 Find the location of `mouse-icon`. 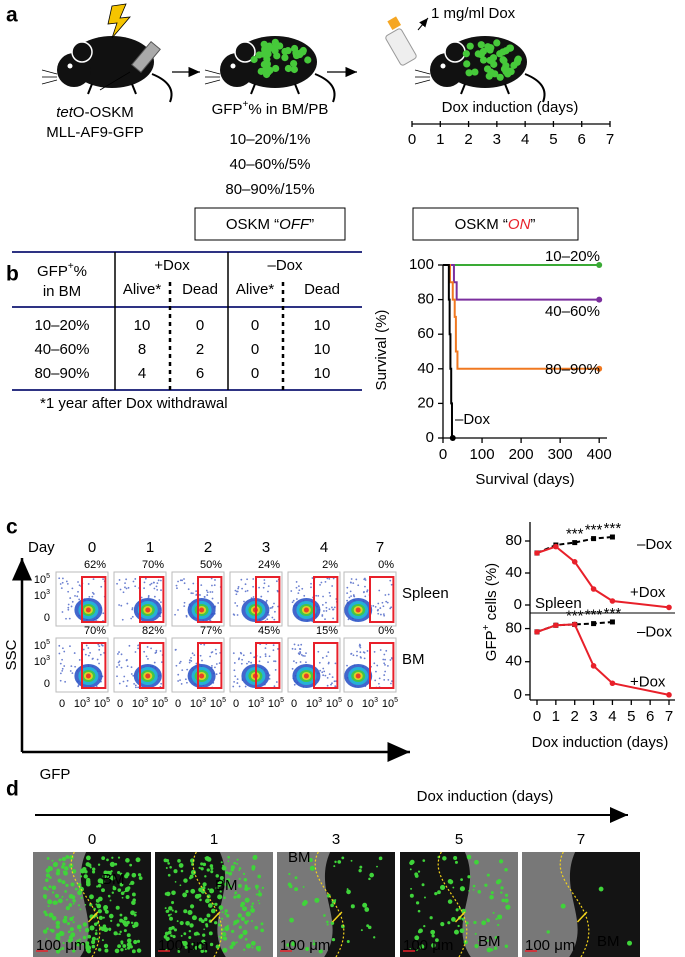

mouse-icon is located at coordinates (107, 69).